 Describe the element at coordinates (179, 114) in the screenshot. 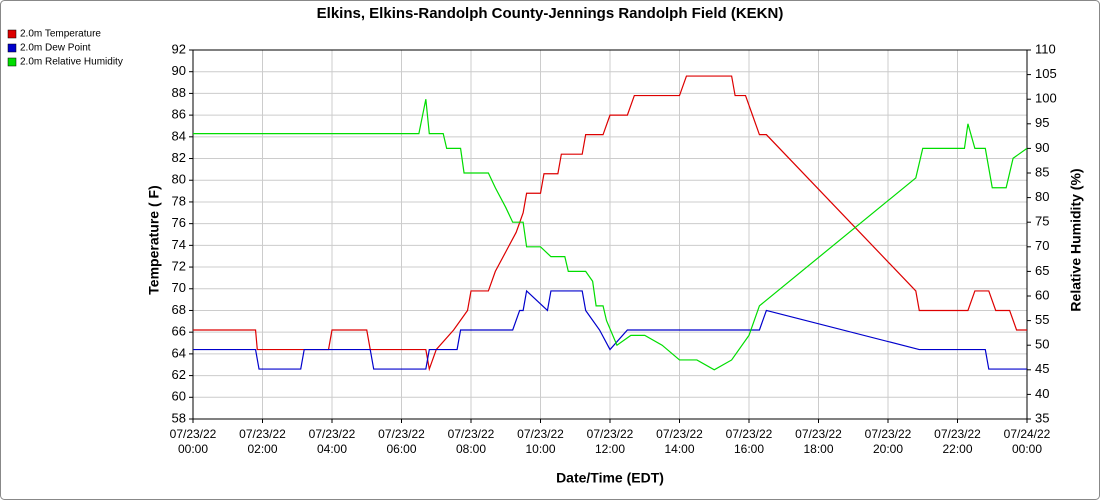

I see `y-tick-label: 86` at that location.